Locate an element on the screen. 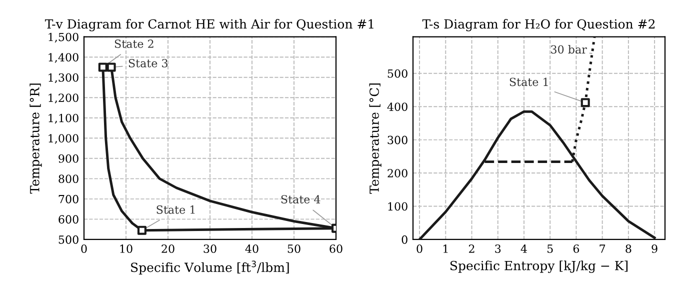 Image resolution: width=700 pixels, height=307 pixels. x-tick-label: 60 is located at coordinates (336, 248).